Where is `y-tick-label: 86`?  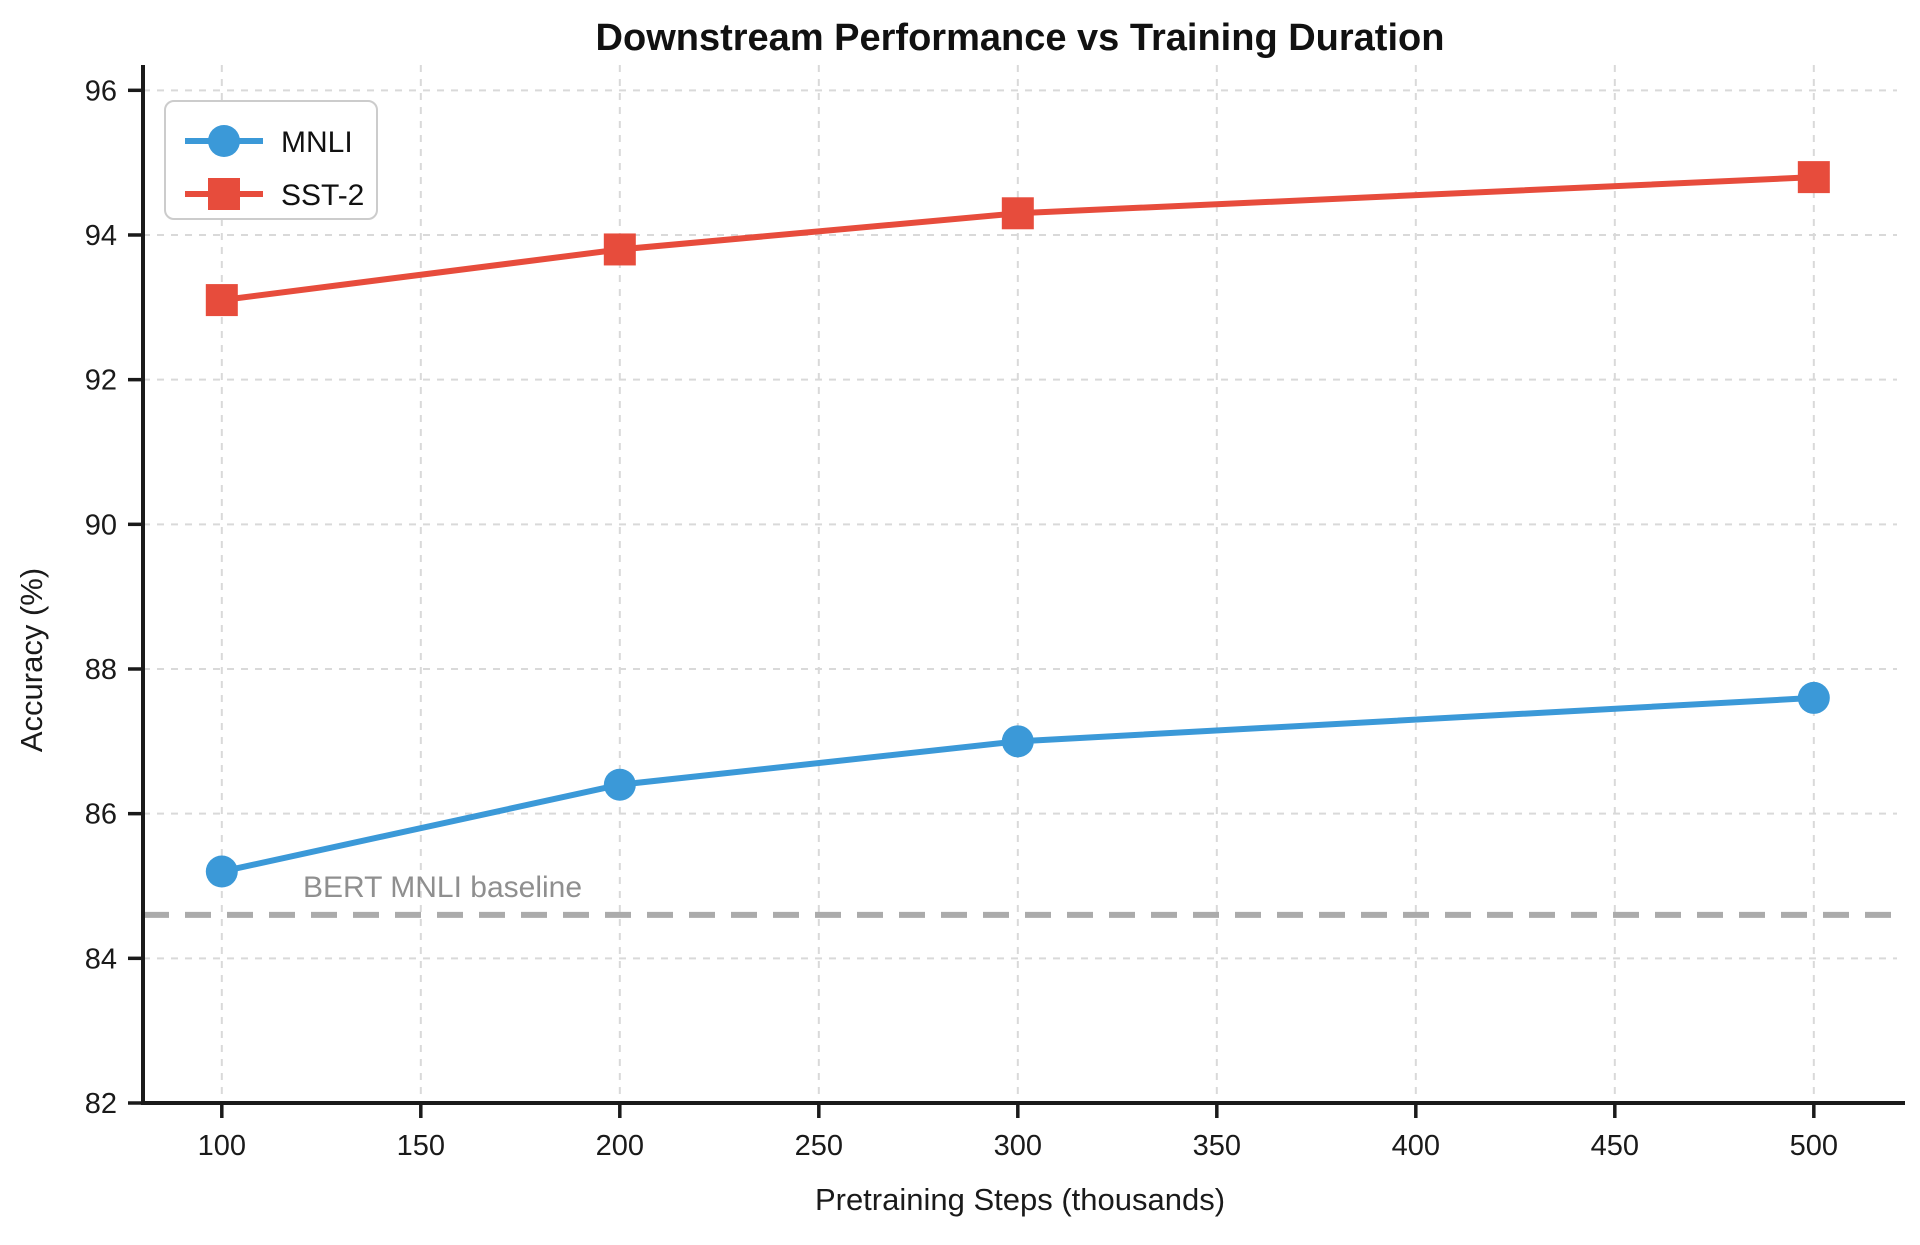
y-tick-label: 86 is located at coordinates (101, 815).